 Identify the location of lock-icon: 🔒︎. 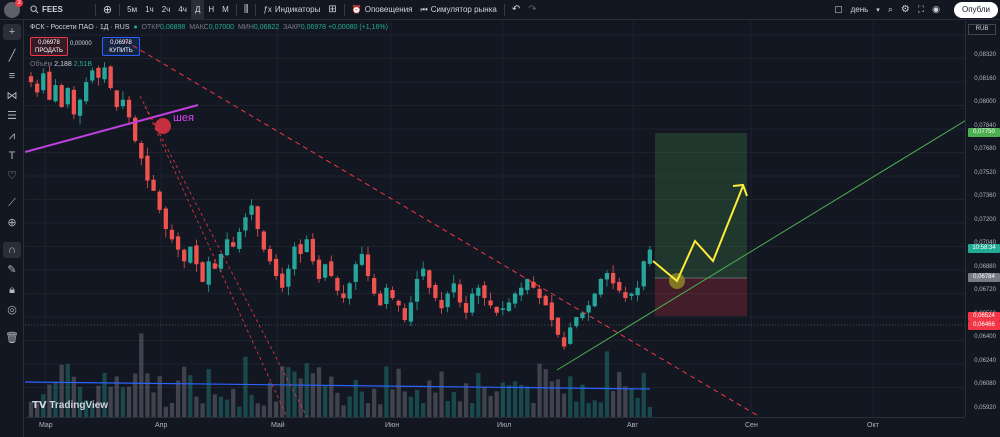
(12, 290).